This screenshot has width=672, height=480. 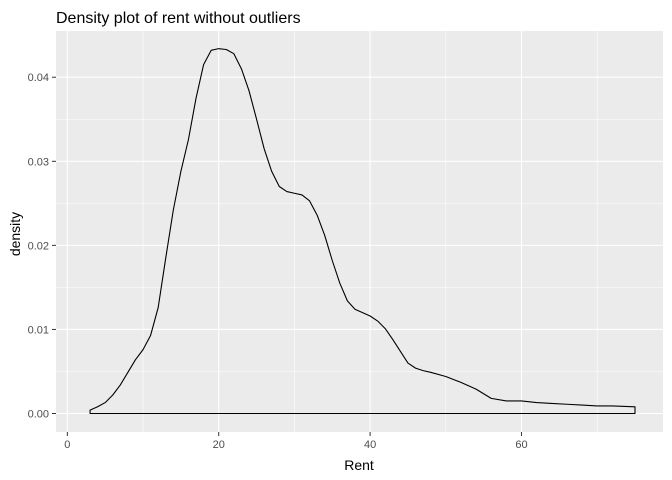 What do you see at coordinates (359, 465) in the screenshot?
I see `x-axis-title: Rent` at bounding box center [359, 465].